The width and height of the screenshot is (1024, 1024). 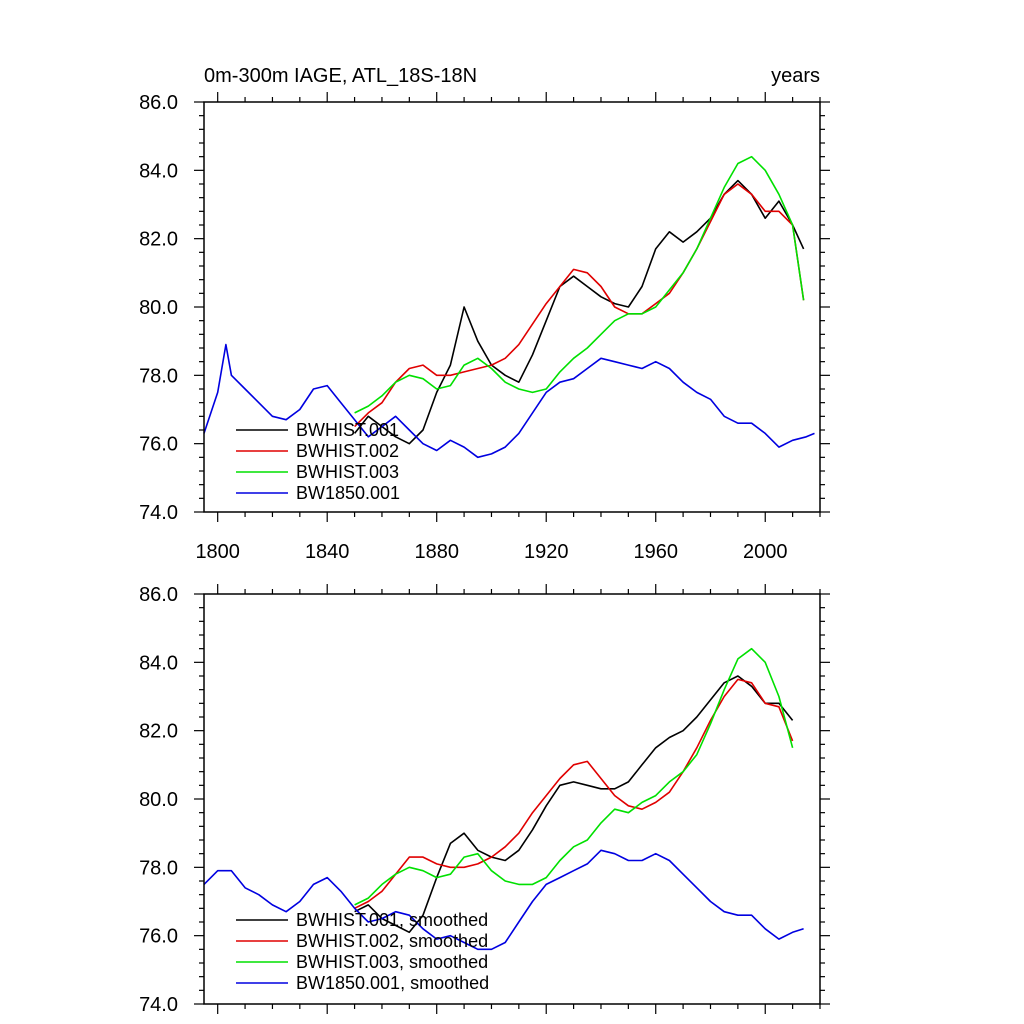 What do you see at coordinates (546, 552) in the screenshot?
I see `x-tick-label: 1920` at bounding box center [546, 552].